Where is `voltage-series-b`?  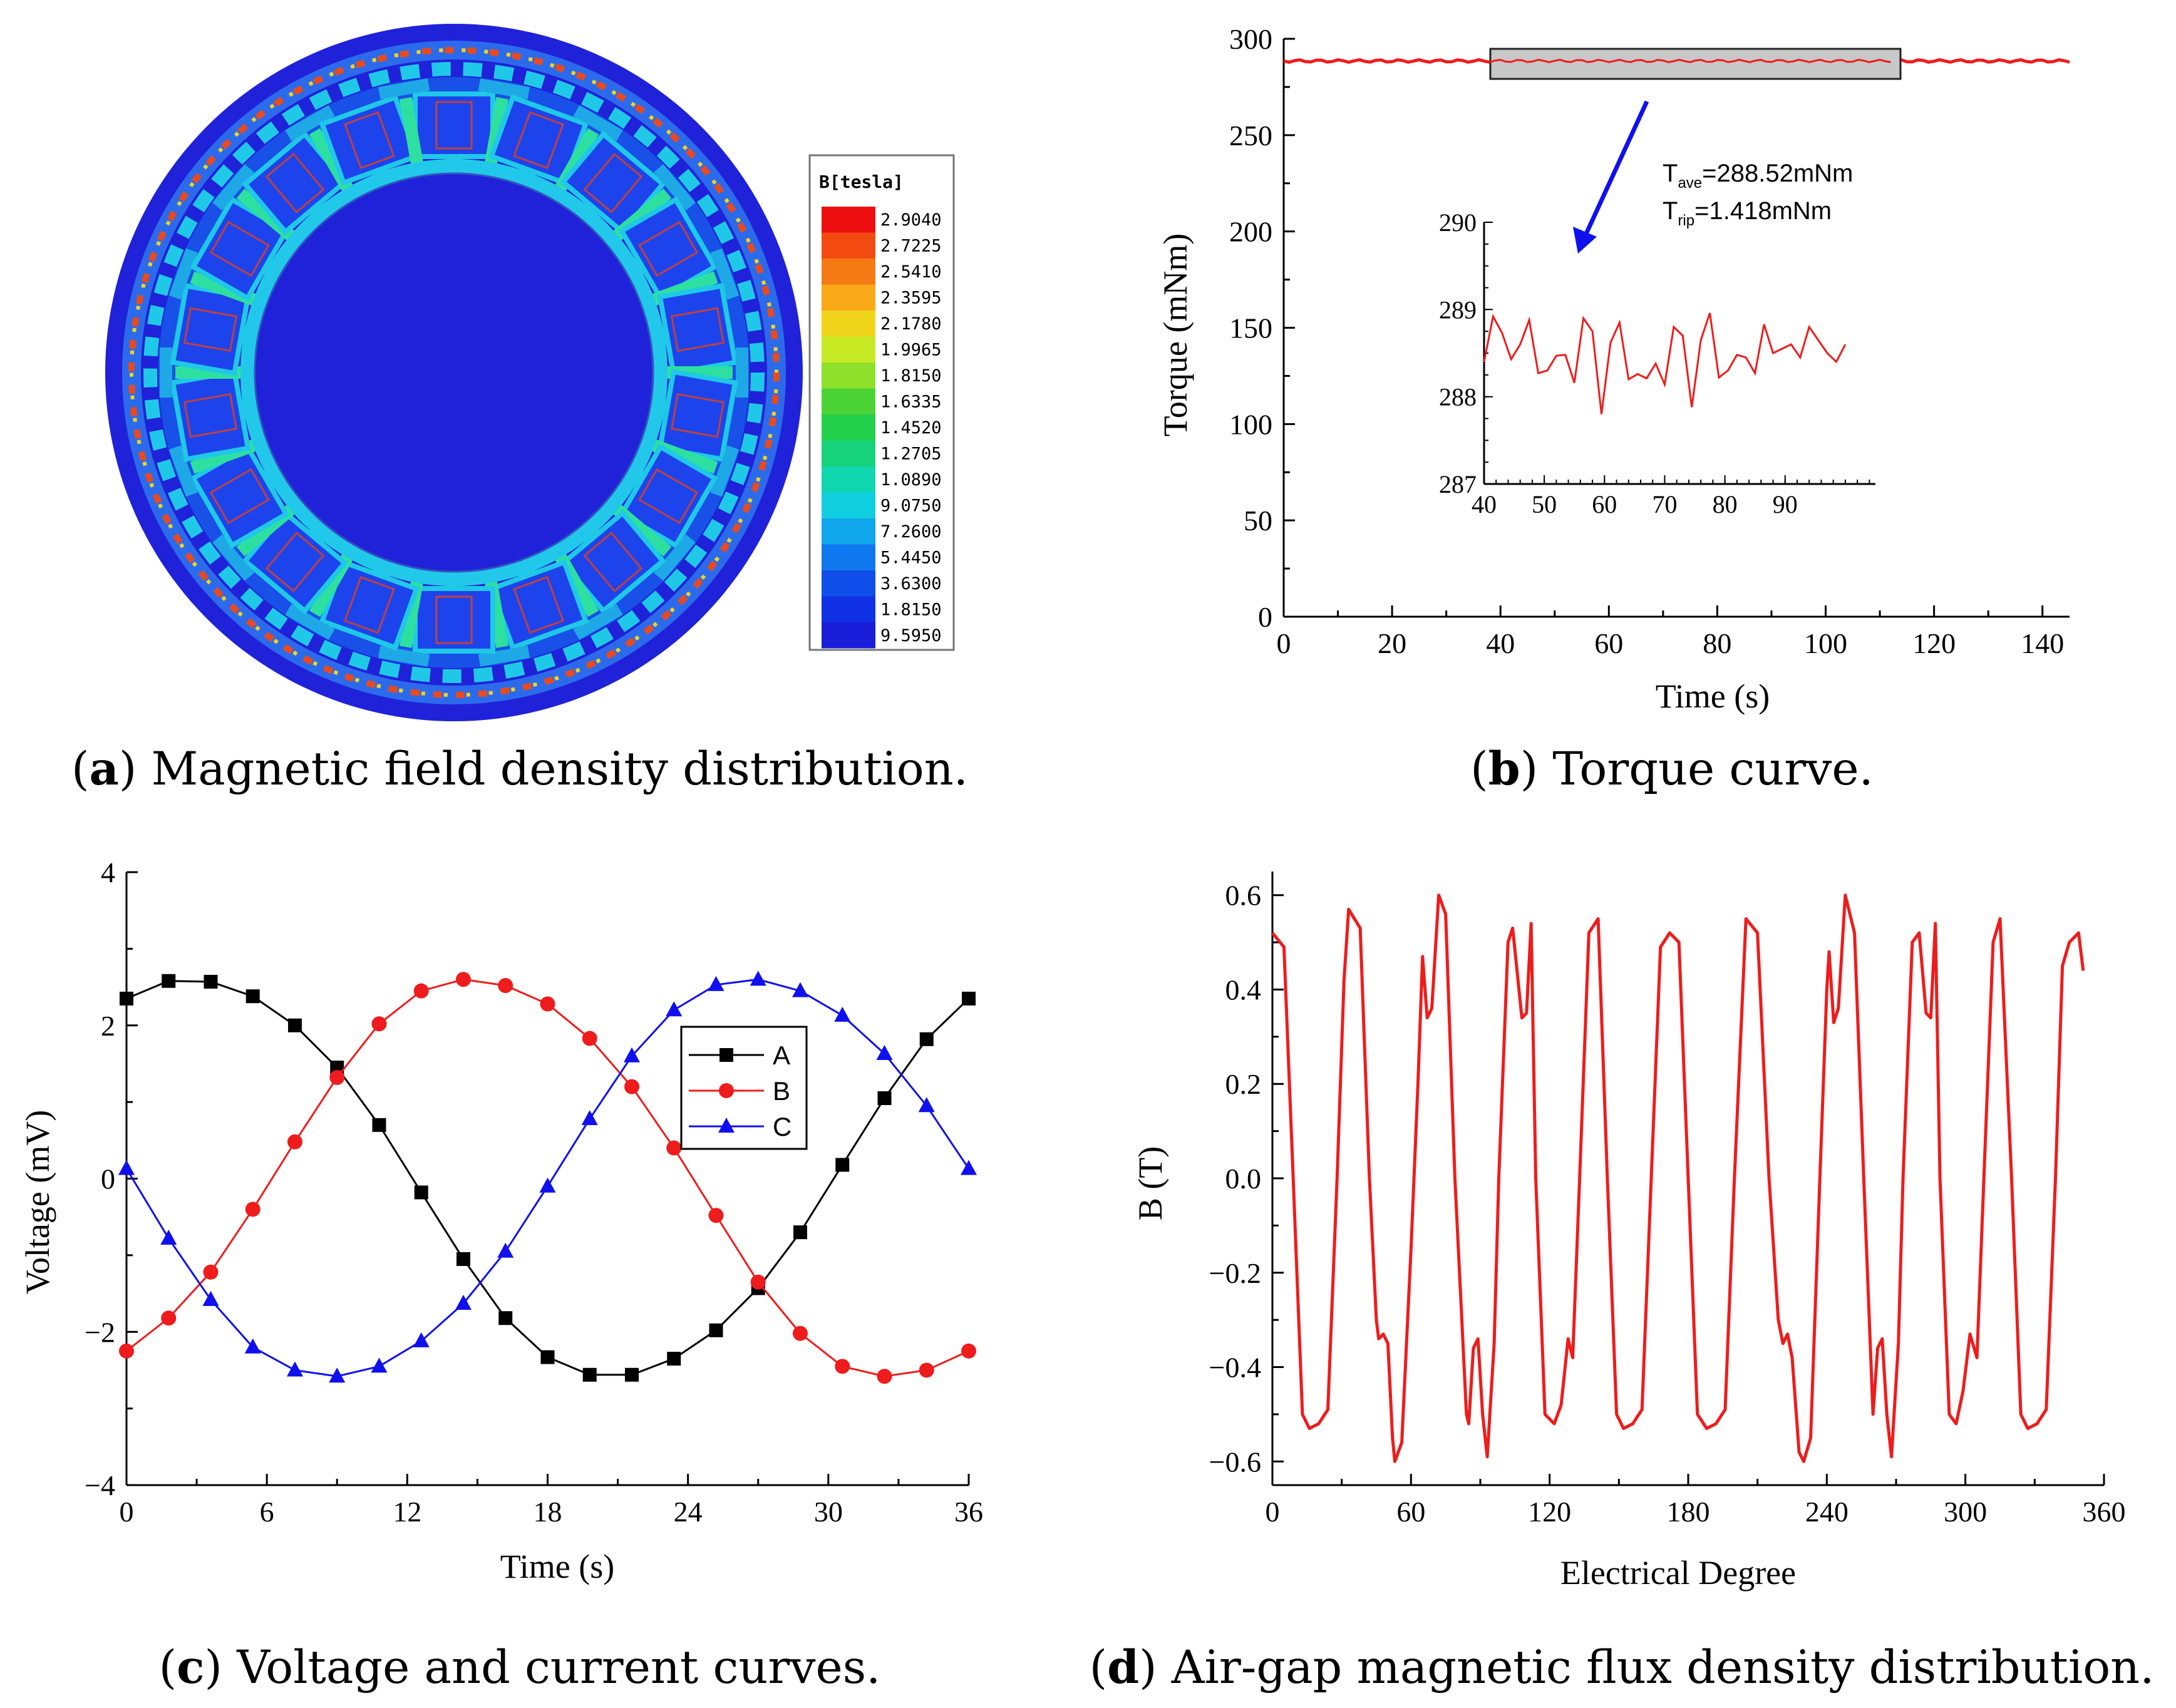
voltage-series-b is located at coordinates (547, 1178).